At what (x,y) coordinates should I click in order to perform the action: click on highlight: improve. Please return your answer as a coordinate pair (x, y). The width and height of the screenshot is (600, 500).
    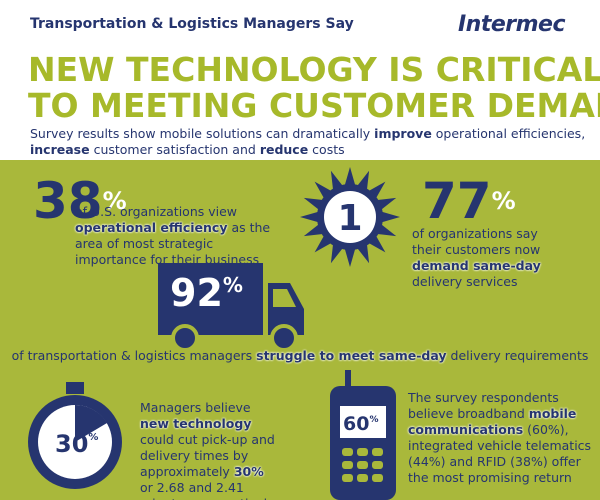
    Looking at the image, I should click on (403, 133).